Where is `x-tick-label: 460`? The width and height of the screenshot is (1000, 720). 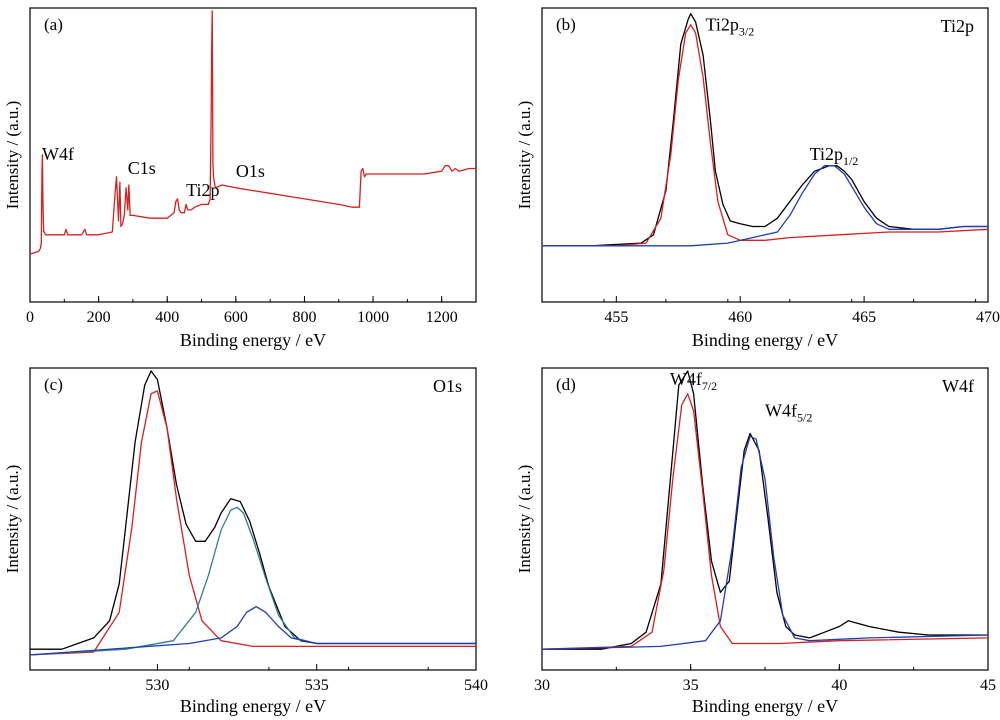 x-tick-label: 460 is located at coordinates (740, 317).